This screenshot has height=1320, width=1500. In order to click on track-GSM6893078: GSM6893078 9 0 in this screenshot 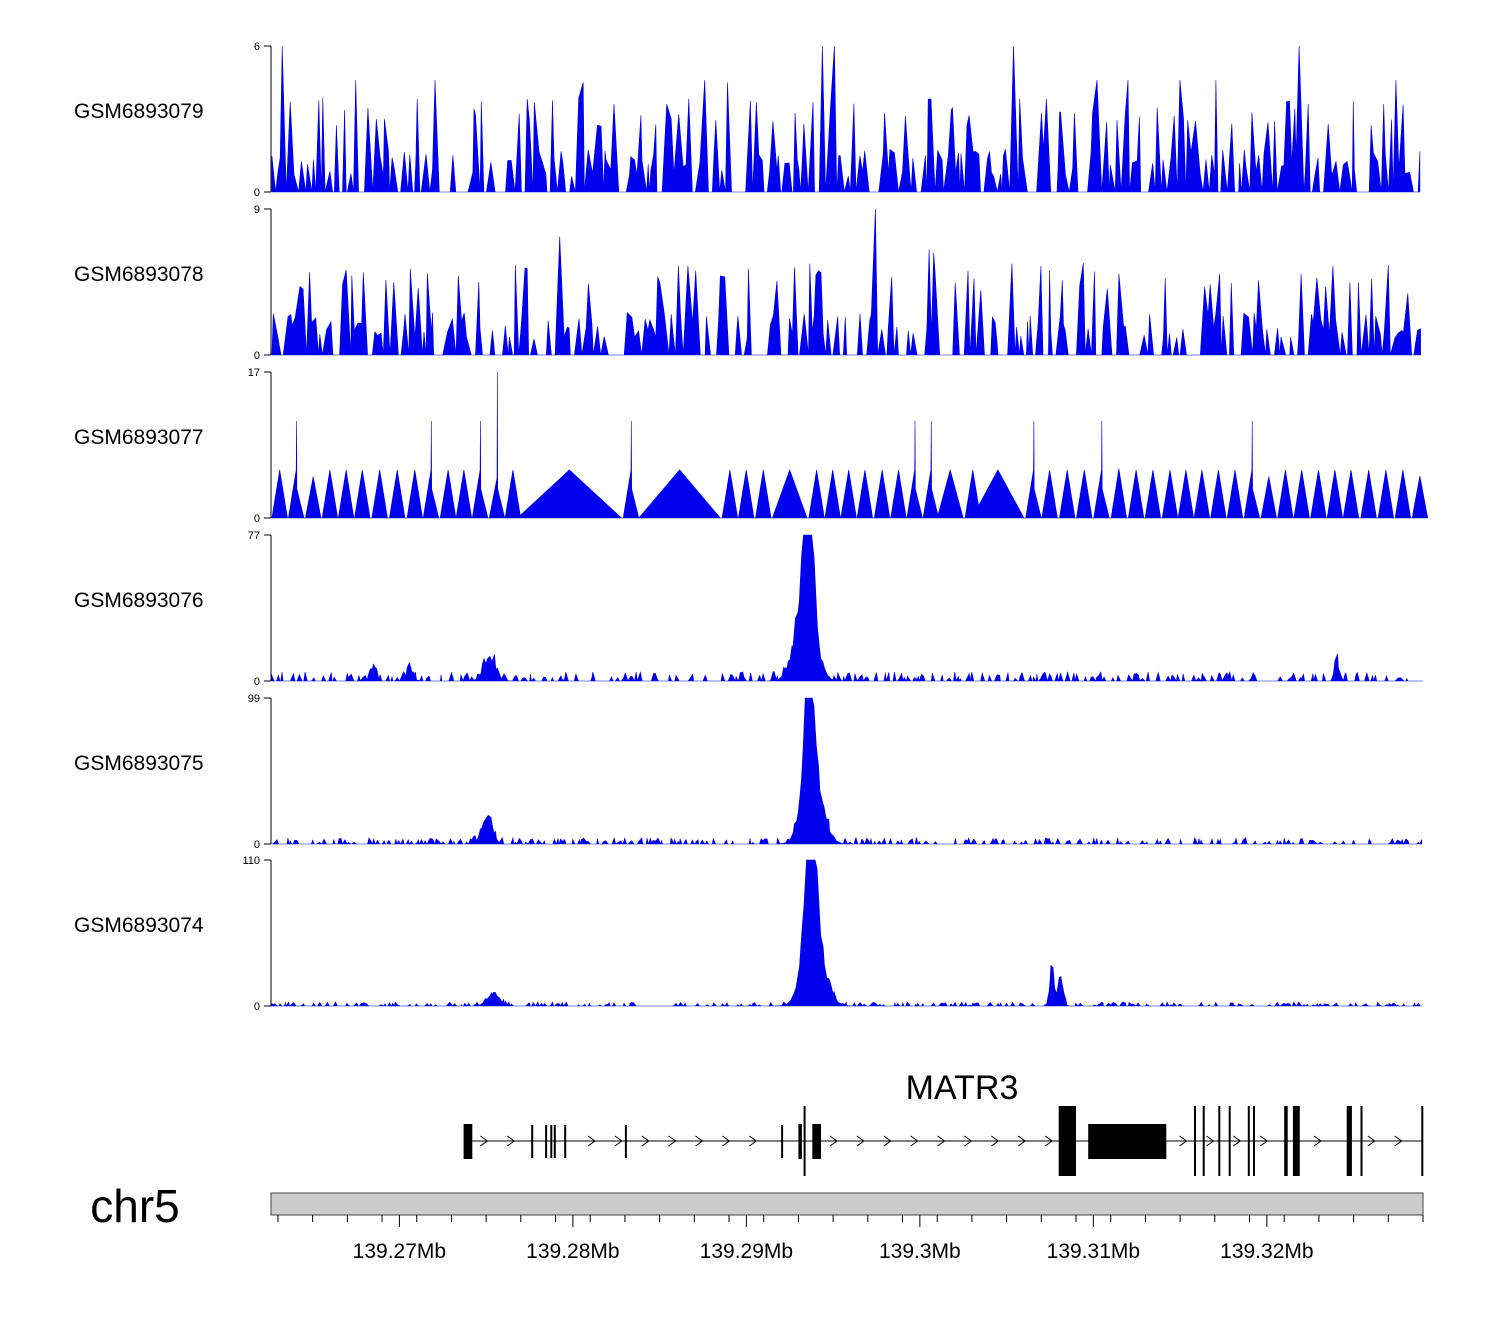, I will do `click(747, 283)`.